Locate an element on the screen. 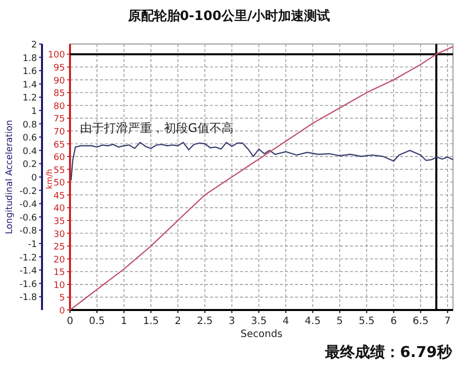 The image size is (458, 375). y2-tick-label: 30 is located at coordinates (60, 235).